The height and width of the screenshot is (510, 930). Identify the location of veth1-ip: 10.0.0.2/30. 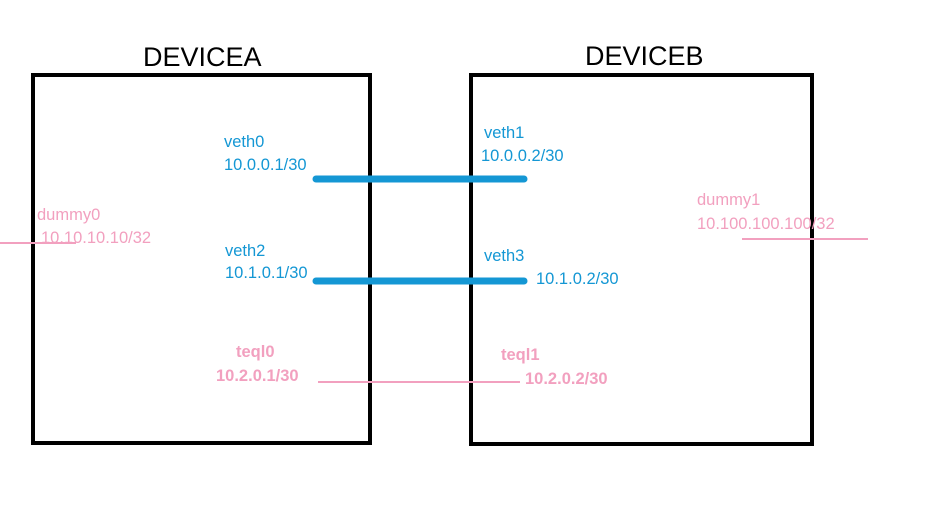
(522, 156).